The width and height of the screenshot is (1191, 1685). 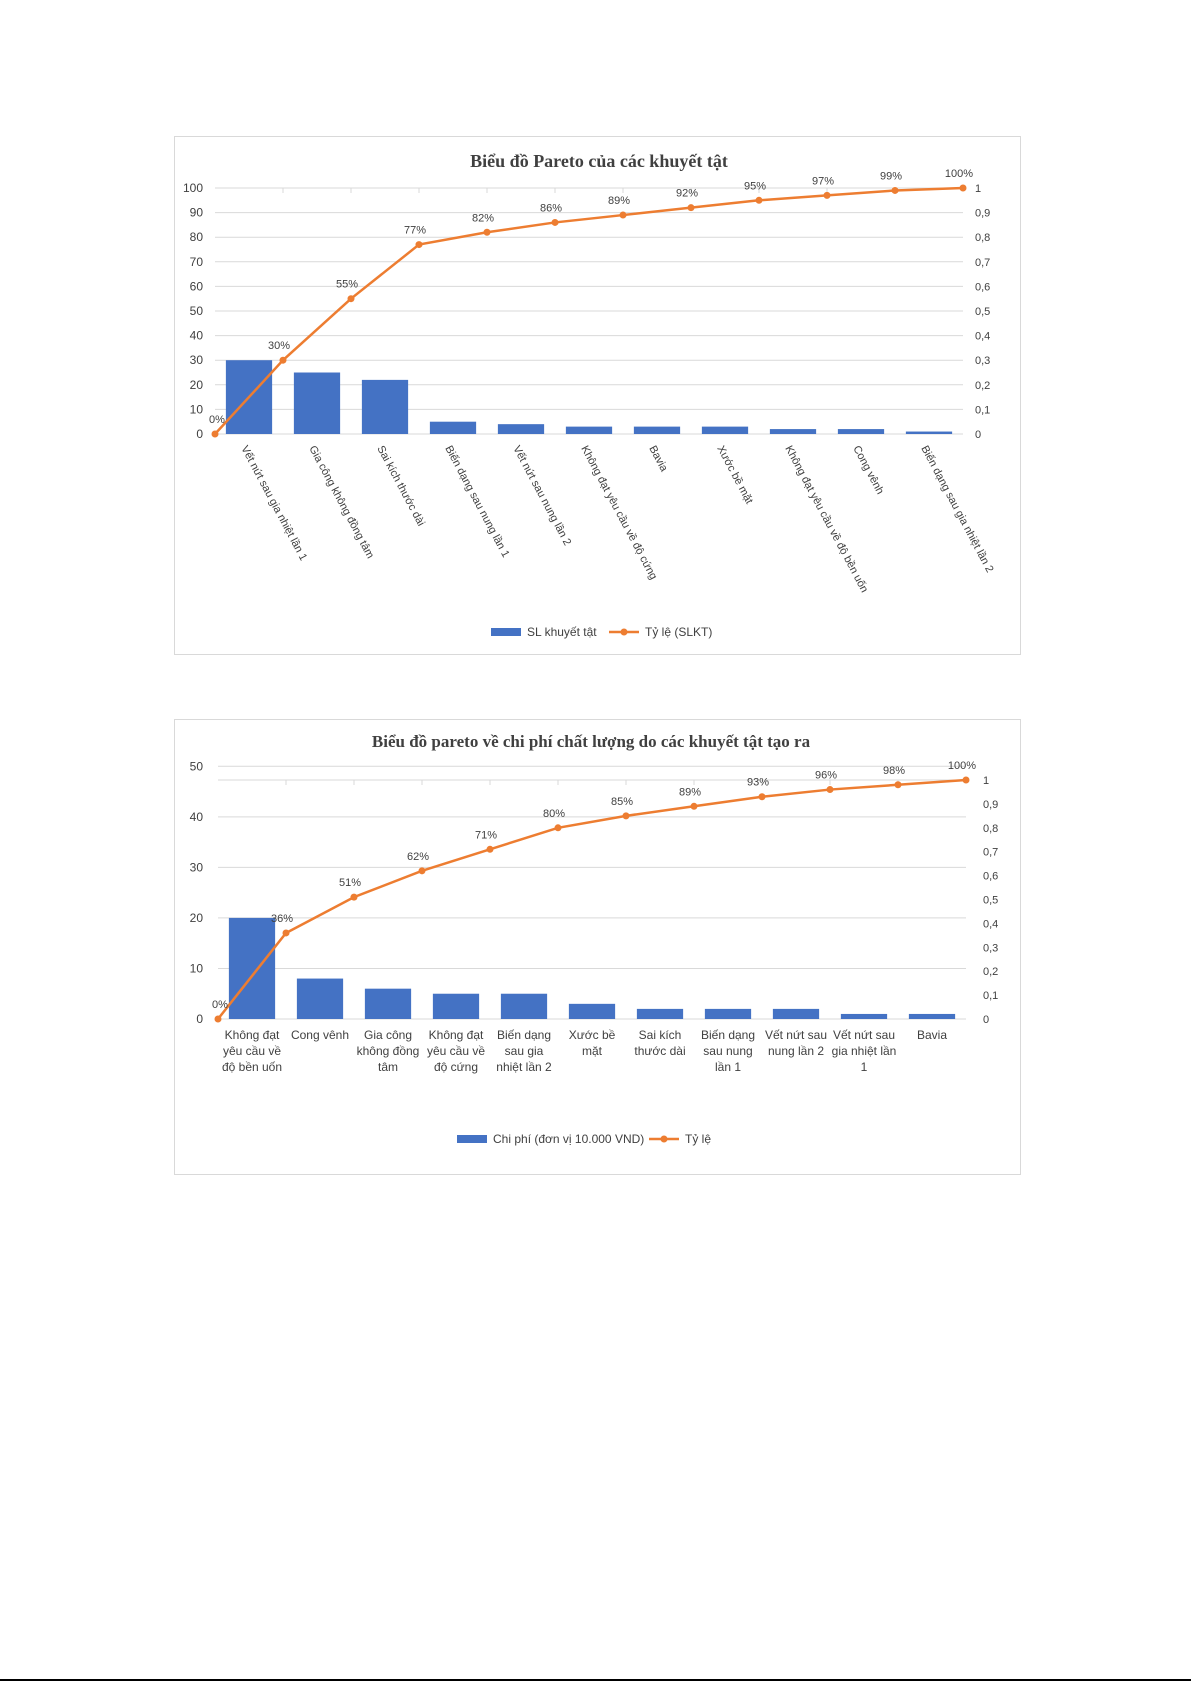 I want to click on data-label: 51%, so click(x=350, y=883).